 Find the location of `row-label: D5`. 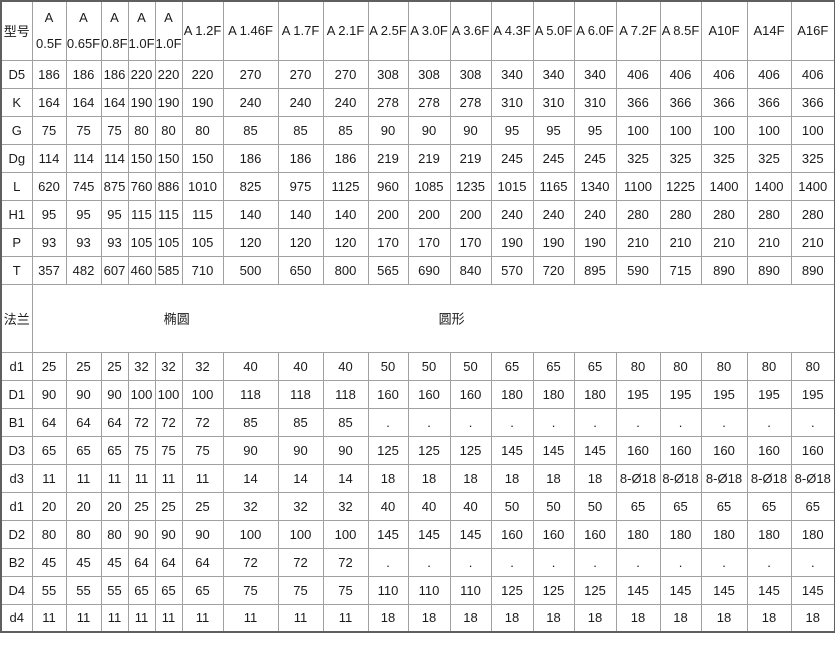

row-label: D5 is located at coordinates (16, 74).